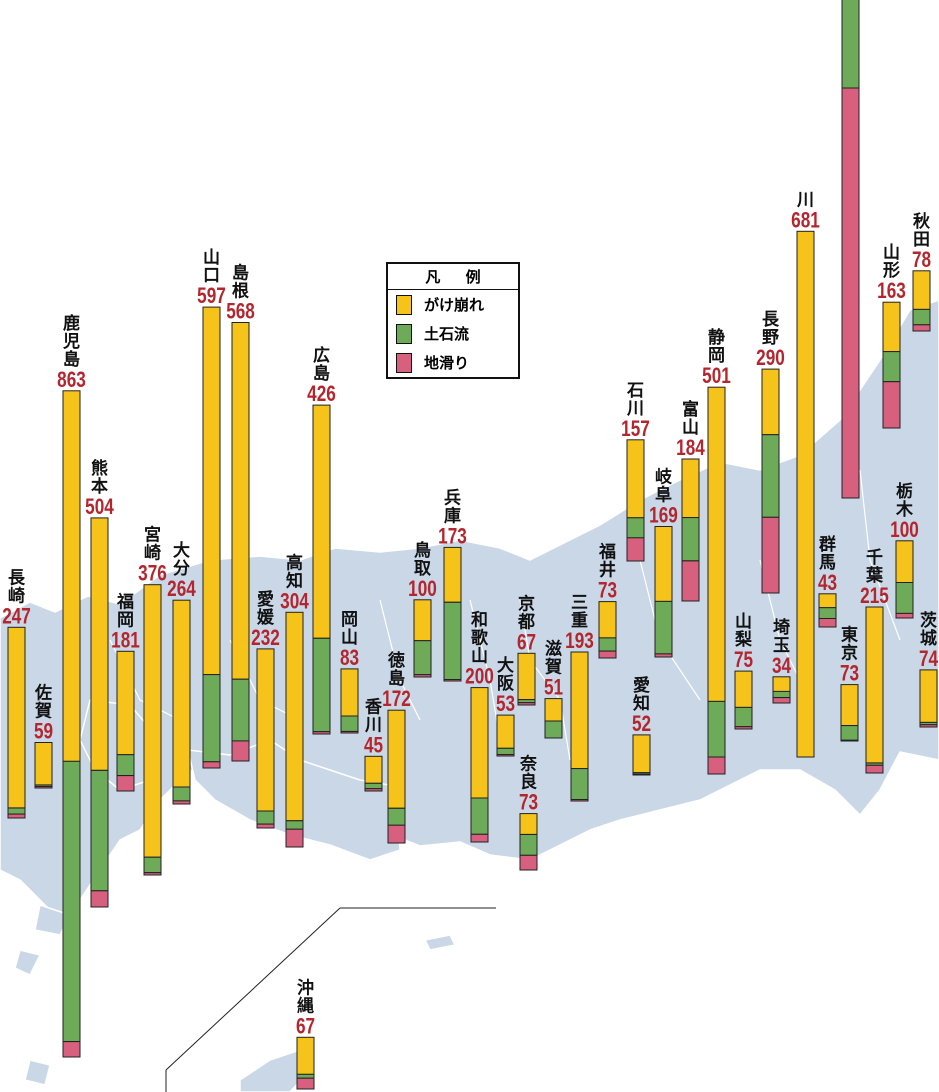 The width and height of the screenshot is (939, 1092). Describe the element at coordinates (16, 717) in the screenshot. I see `bar-segment-0-s0` at that location.